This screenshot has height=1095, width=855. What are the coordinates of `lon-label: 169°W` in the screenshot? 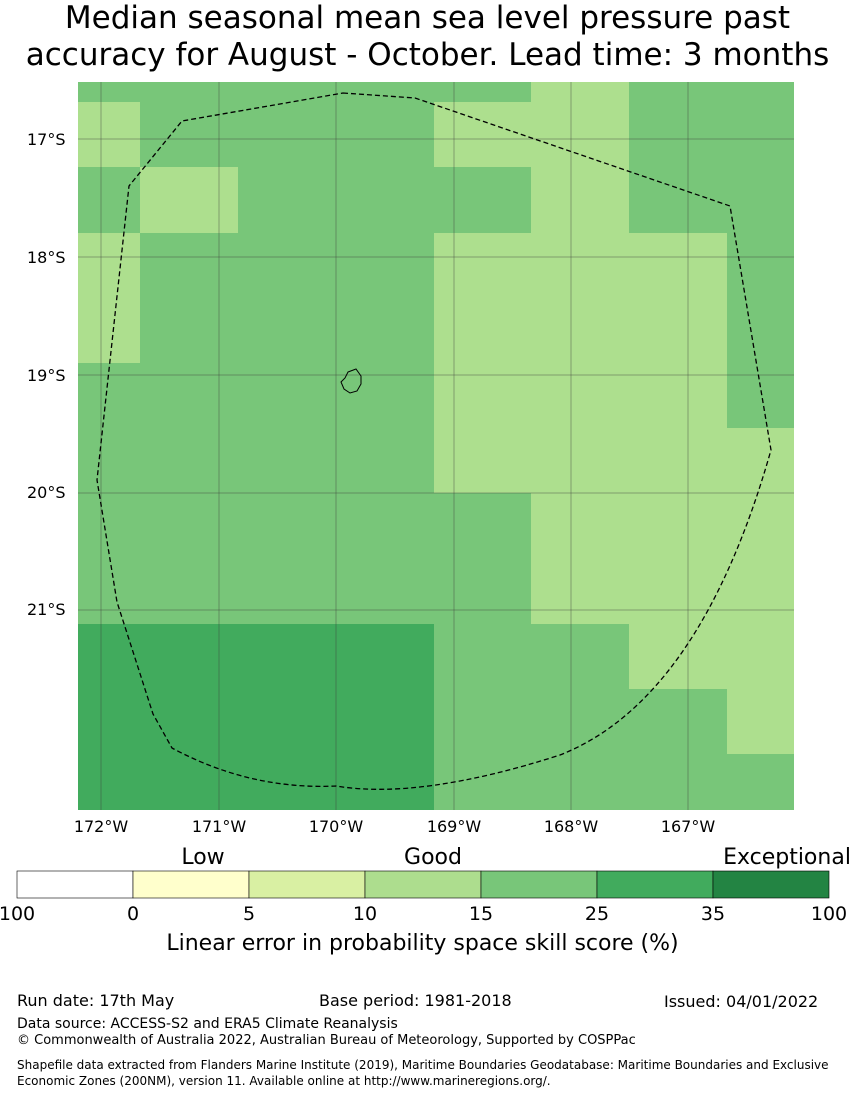 It's located at (454, 826).